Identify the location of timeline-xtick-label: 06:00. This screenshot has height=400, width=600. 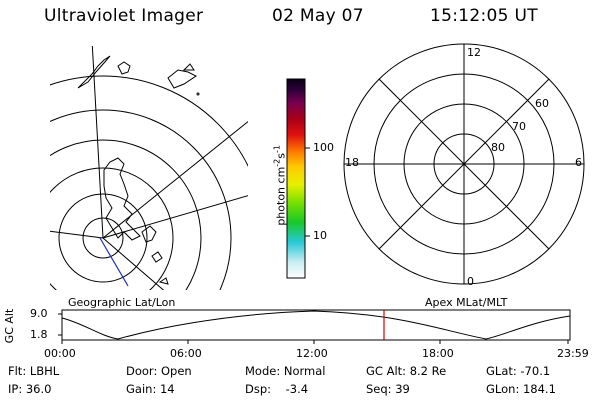
(186, 353).